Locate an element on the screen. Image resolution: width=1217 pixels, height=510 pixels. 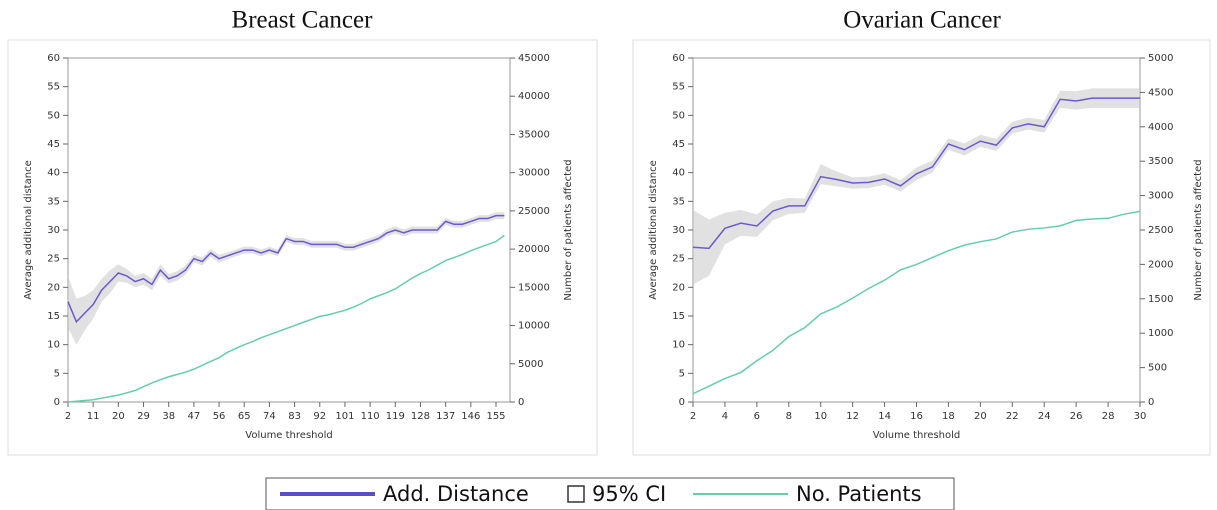
y2-tick-label: 35000 is located at coordinates (534, 134).